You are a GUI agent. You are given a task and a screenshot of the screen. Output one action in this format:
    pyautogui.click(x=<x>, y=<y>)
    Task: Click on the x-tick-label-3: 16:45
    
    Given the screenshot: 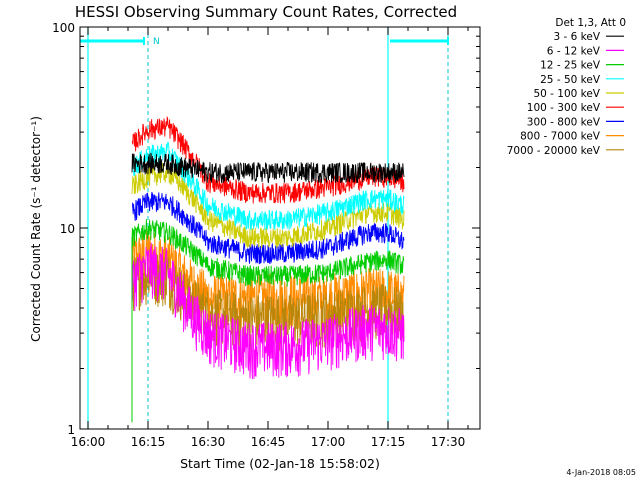 What is the action you would take?
    pyautogui.click(x=268, y=442)
    